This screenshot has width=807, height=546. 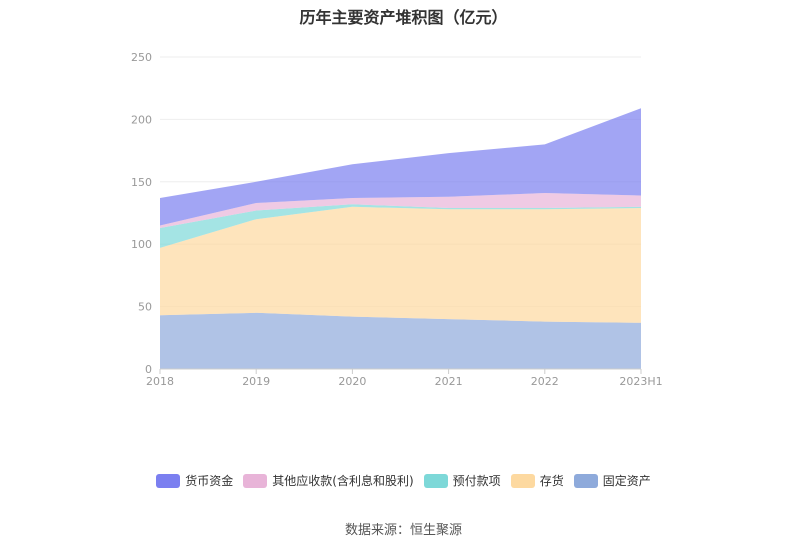 I want to click on legend-label: 其他应收款(含利息和股利), so click(x=343, y=481).